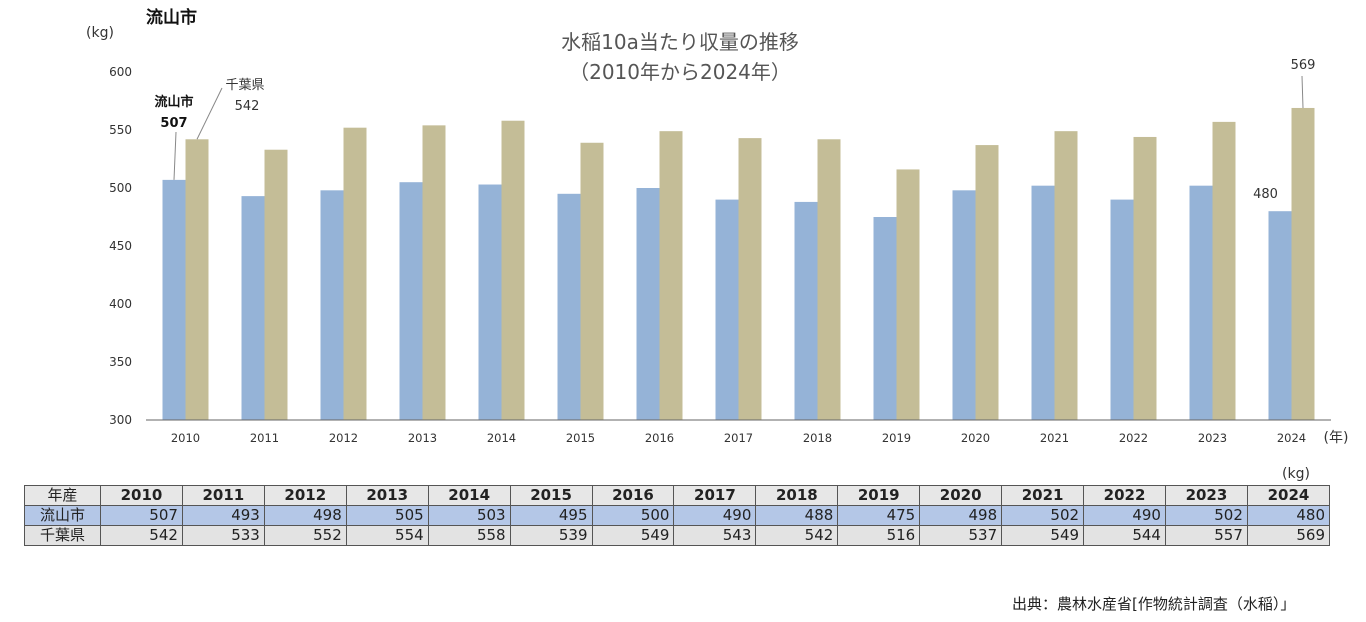  I want to click on bar-千葉県-2024, so click(1303, 264).